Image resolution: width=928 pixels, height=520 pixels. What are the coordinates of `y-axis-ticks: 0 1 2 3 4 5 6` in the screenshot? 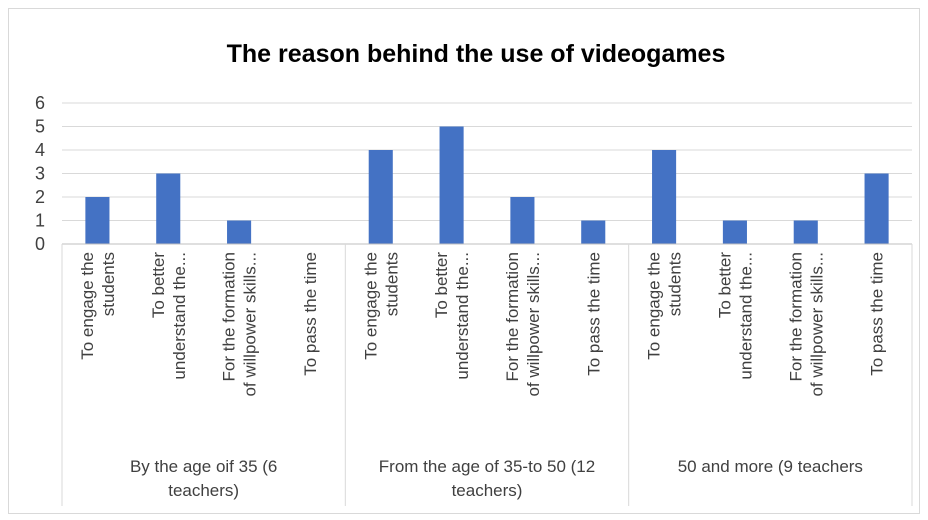 It's located at (40, 173).